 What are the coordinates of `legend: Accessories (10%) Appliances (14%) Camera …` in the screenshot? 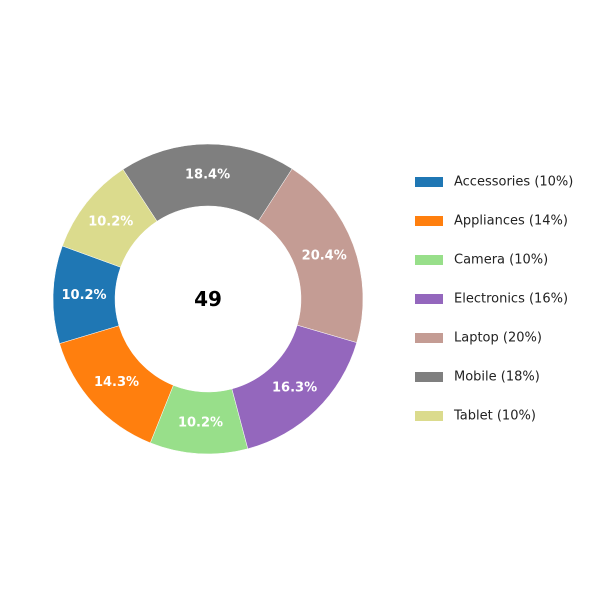 It's located at (494, 299).